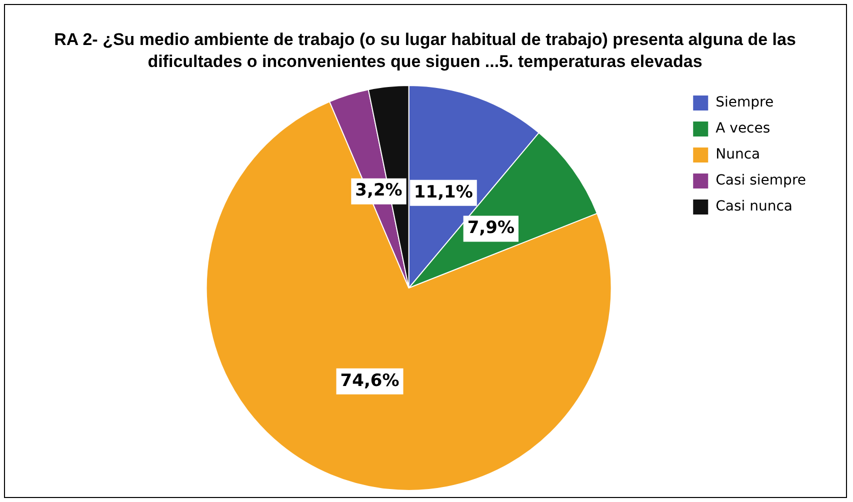 The width and height of the screenshot is (853, 502). What do you see at coordinates (745, 102) in the screenshot?
I see `legend-label: Siempre` at bounding box center [745, 102].